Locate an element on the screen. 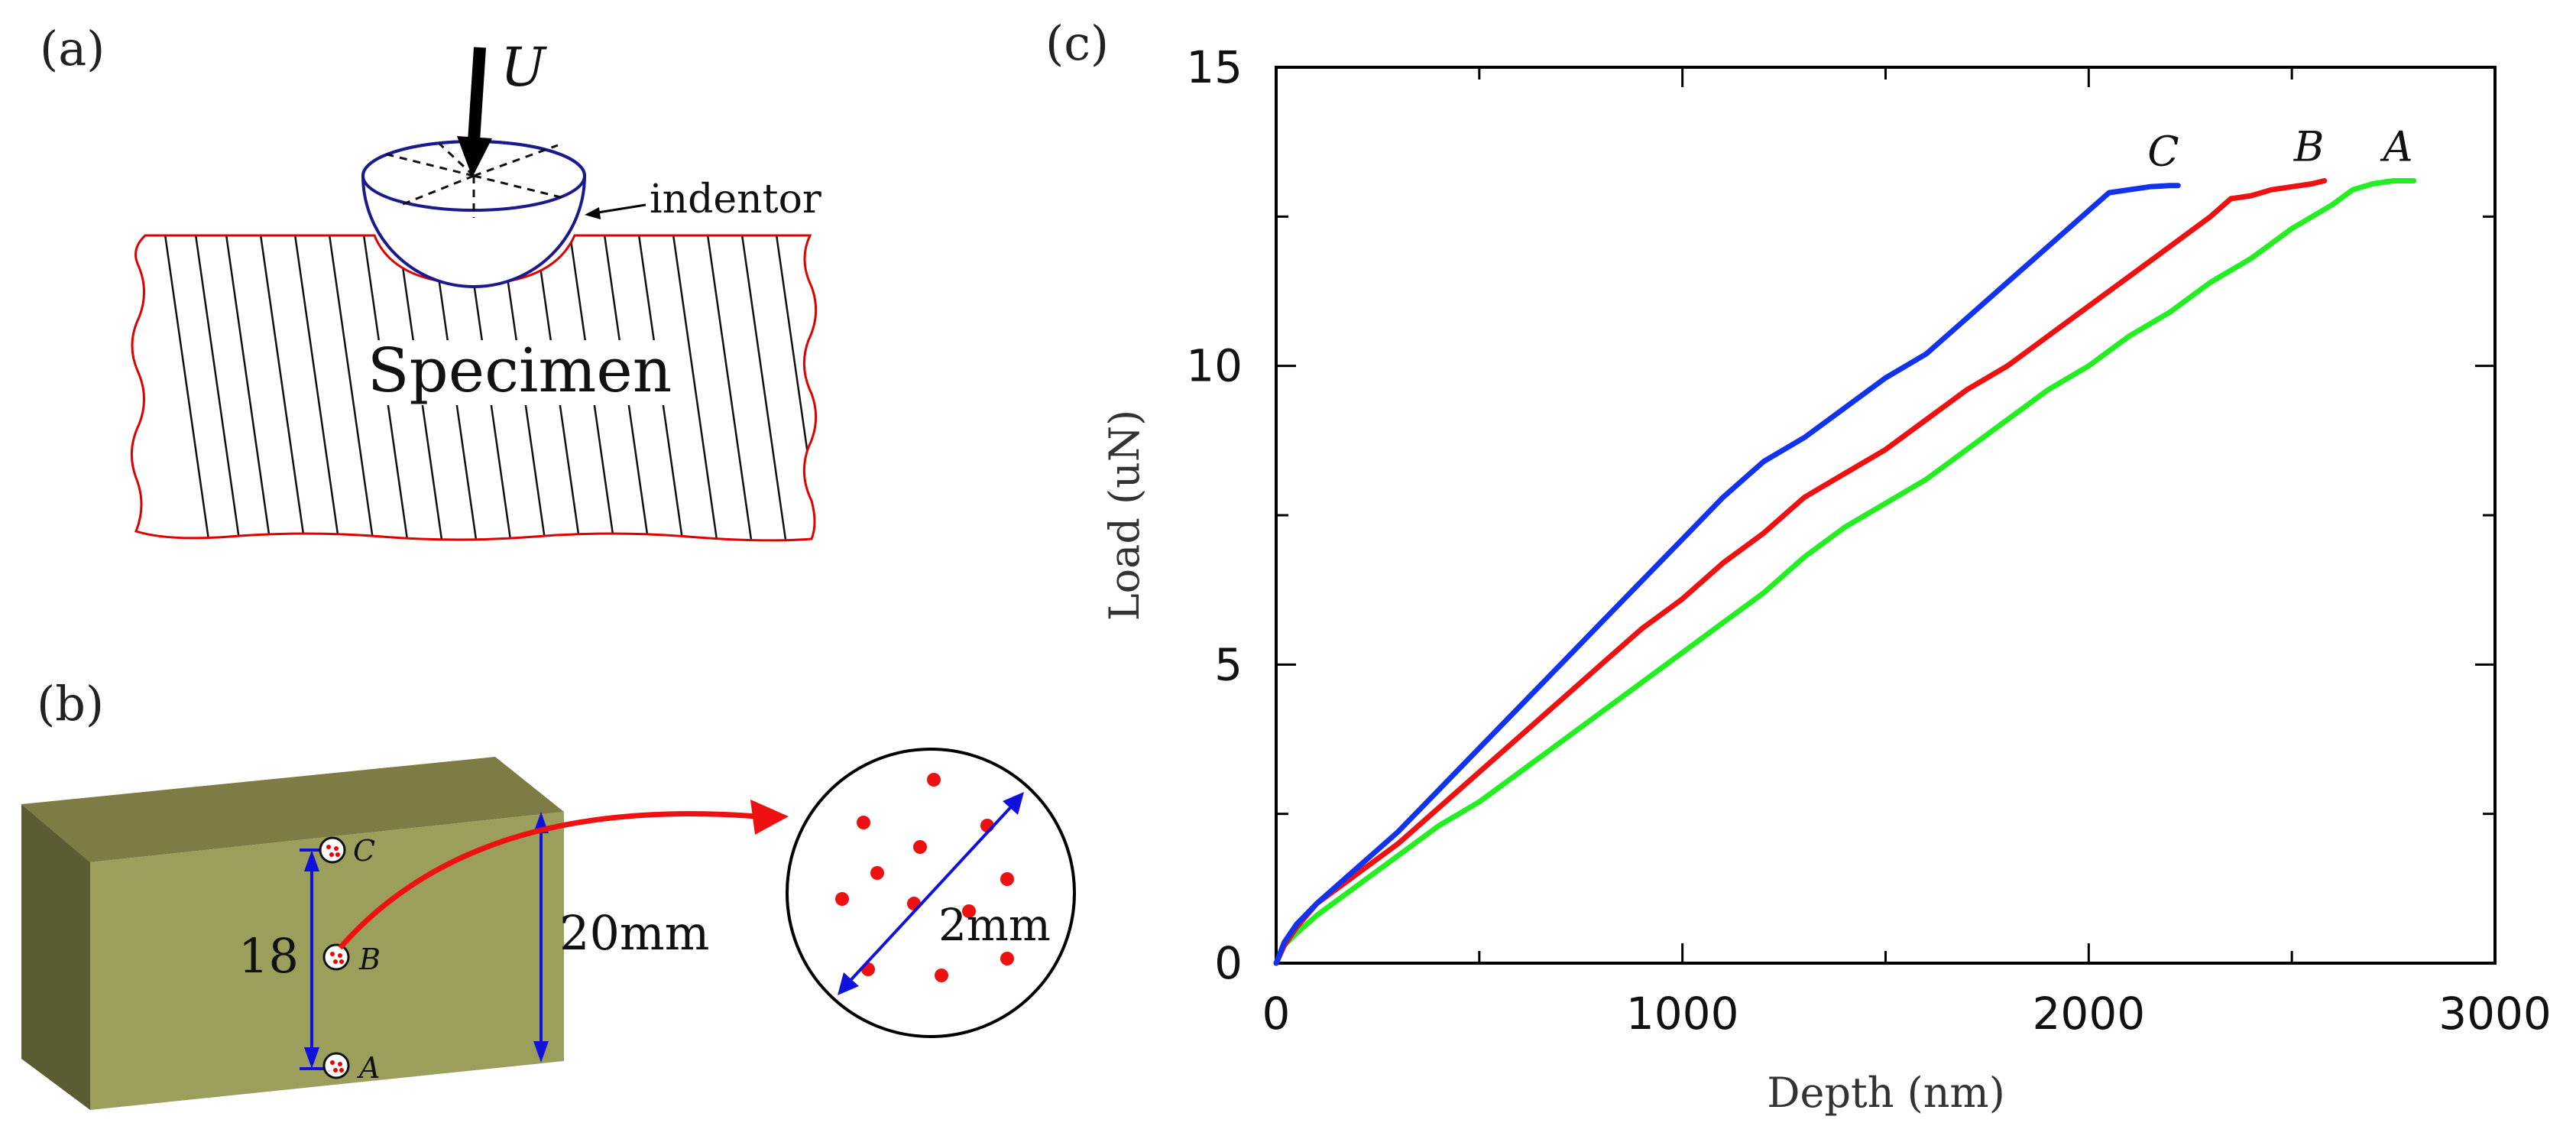  zoom-circle: 2mm is located at coordinates (931, 893).